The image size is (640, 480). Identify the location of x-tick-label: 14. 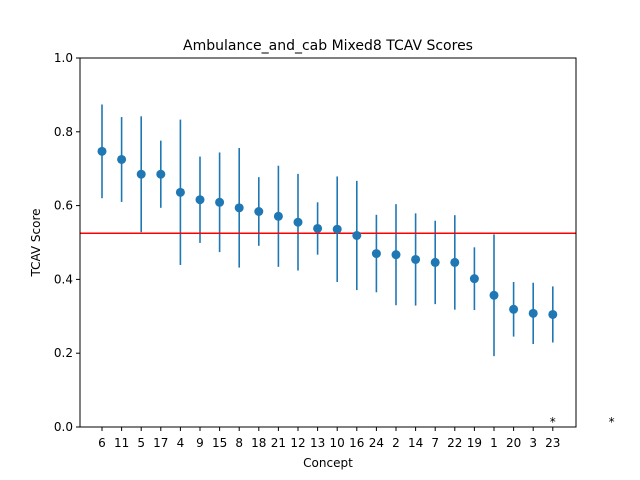
(415, 443).